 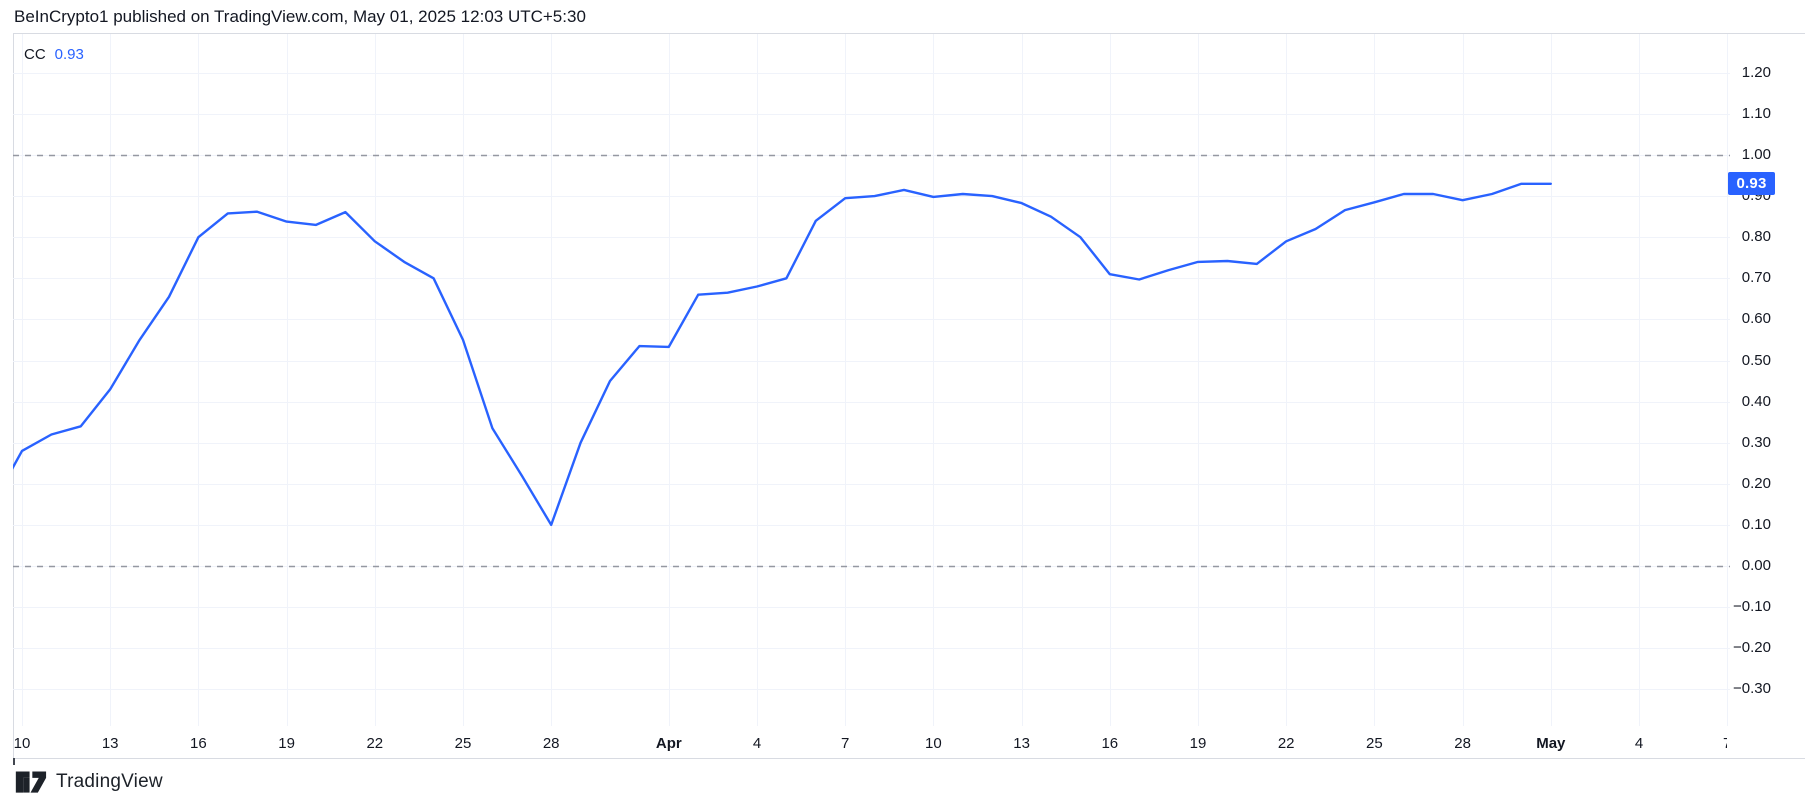 I want to click on price-axis-label: 1.10, so click(x=1756, y=113).